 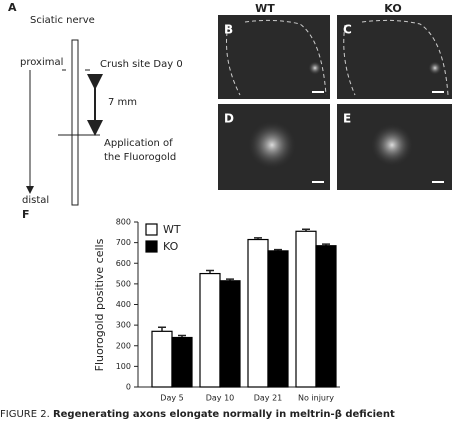 I want to click on error-bar, so click(x=162, y=329).